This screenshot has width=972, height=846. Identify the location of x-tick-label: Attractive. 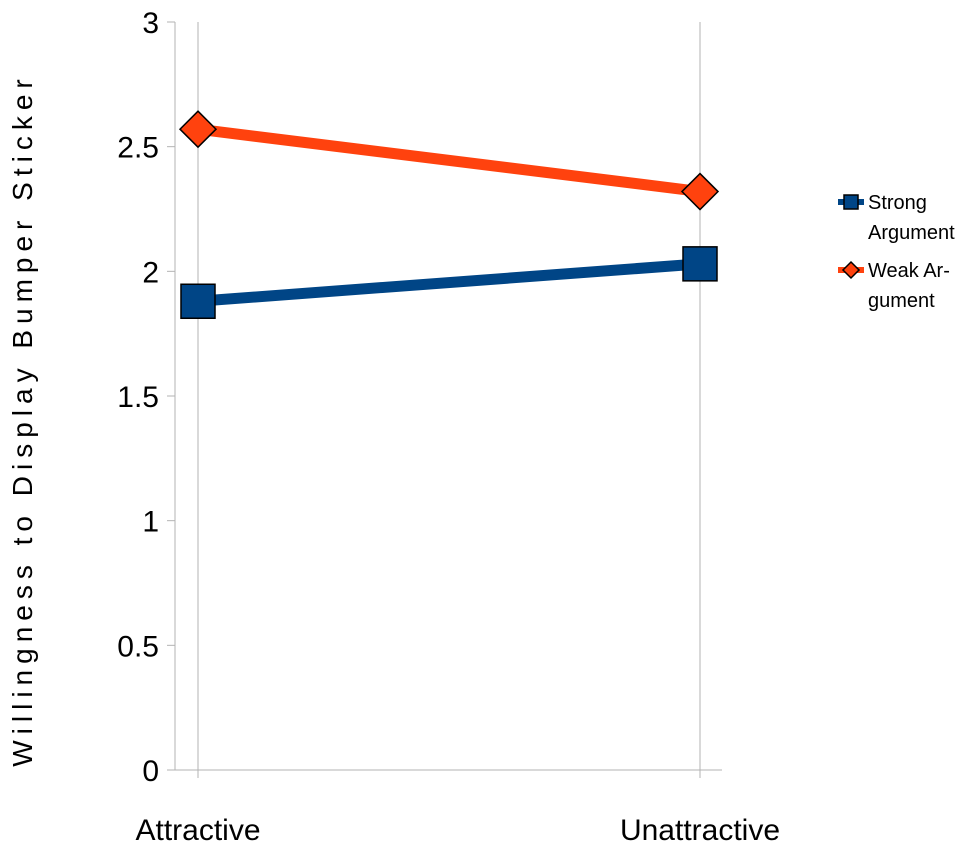
(197, 830).